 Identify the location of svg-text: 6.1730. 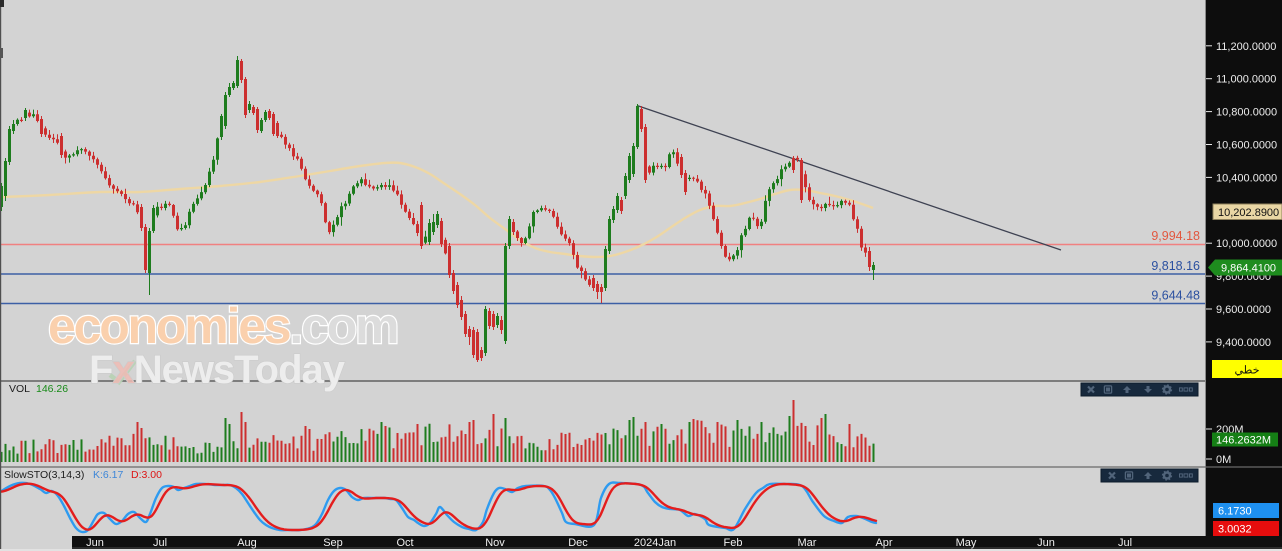
(1235, 512).